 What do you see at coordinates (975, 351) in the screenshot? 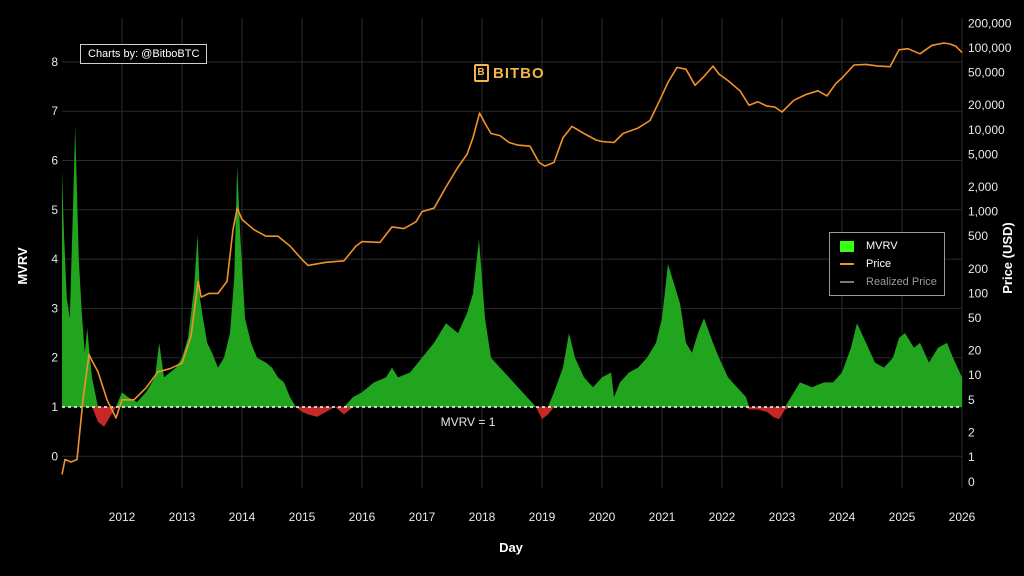
I see `right-tick-label: 20` at bounding box center [975, 351].